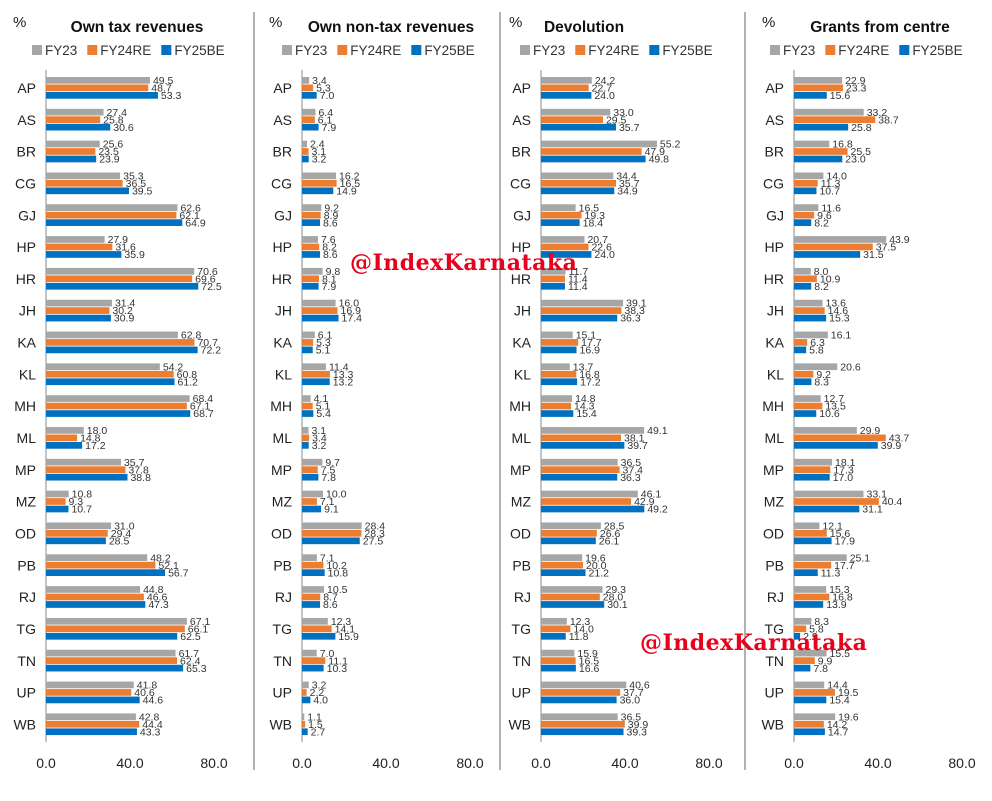  What do you see at coordinates (856, 89) in the screenshot?
I see `data-label: 23.3` at bounding box center [856, 89].